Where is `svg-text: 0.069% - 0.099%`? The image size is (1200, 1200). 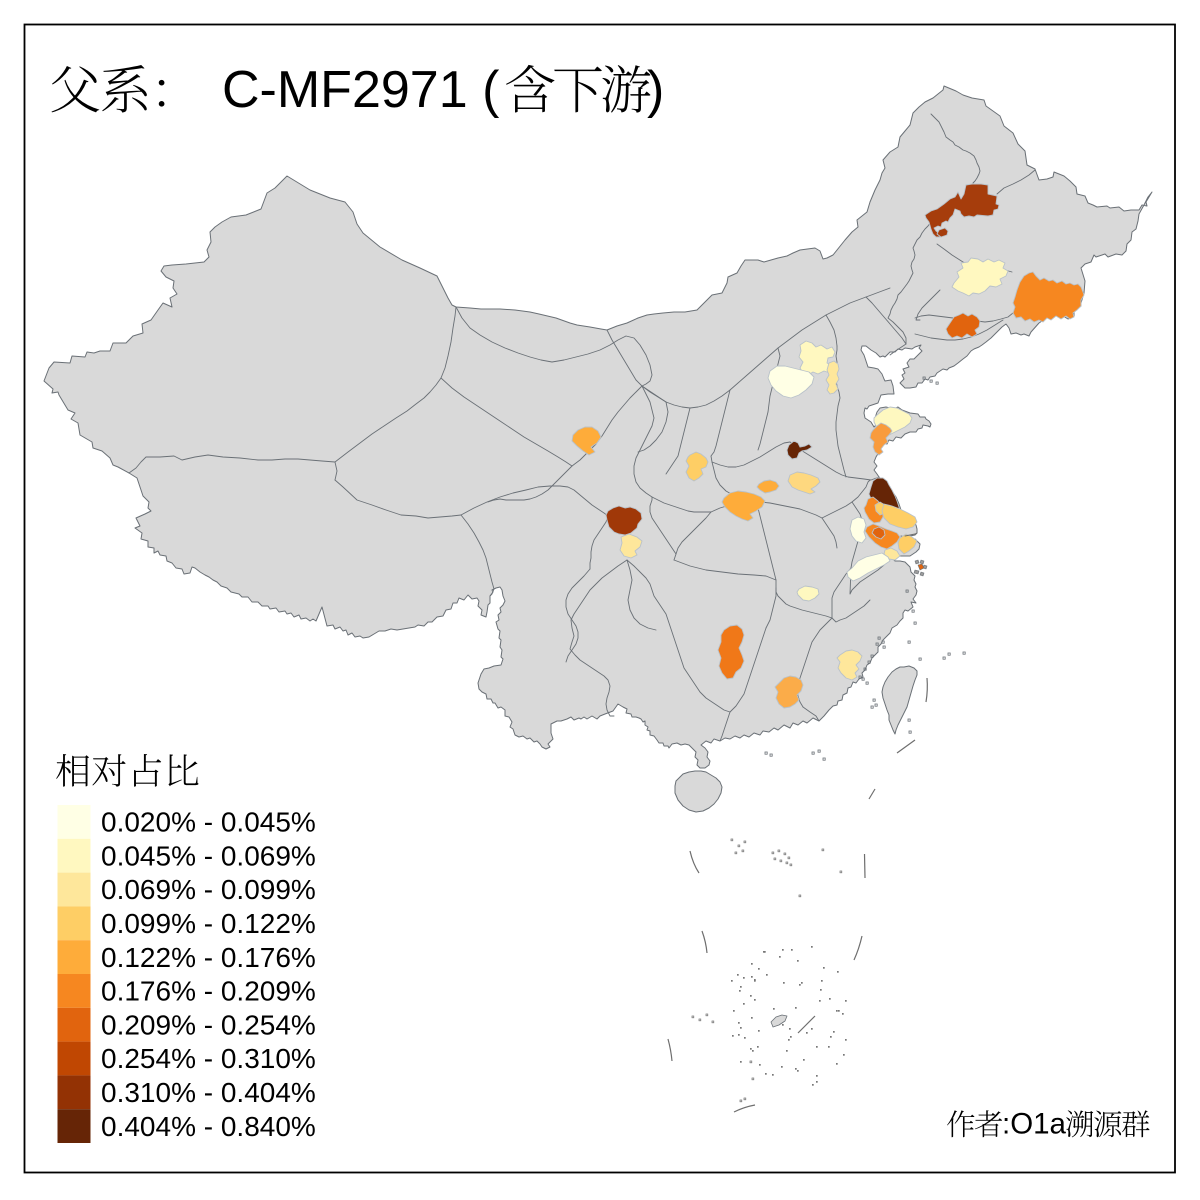
svg-text: 0.069% - 0.099% is located at coordinates (208, 889).